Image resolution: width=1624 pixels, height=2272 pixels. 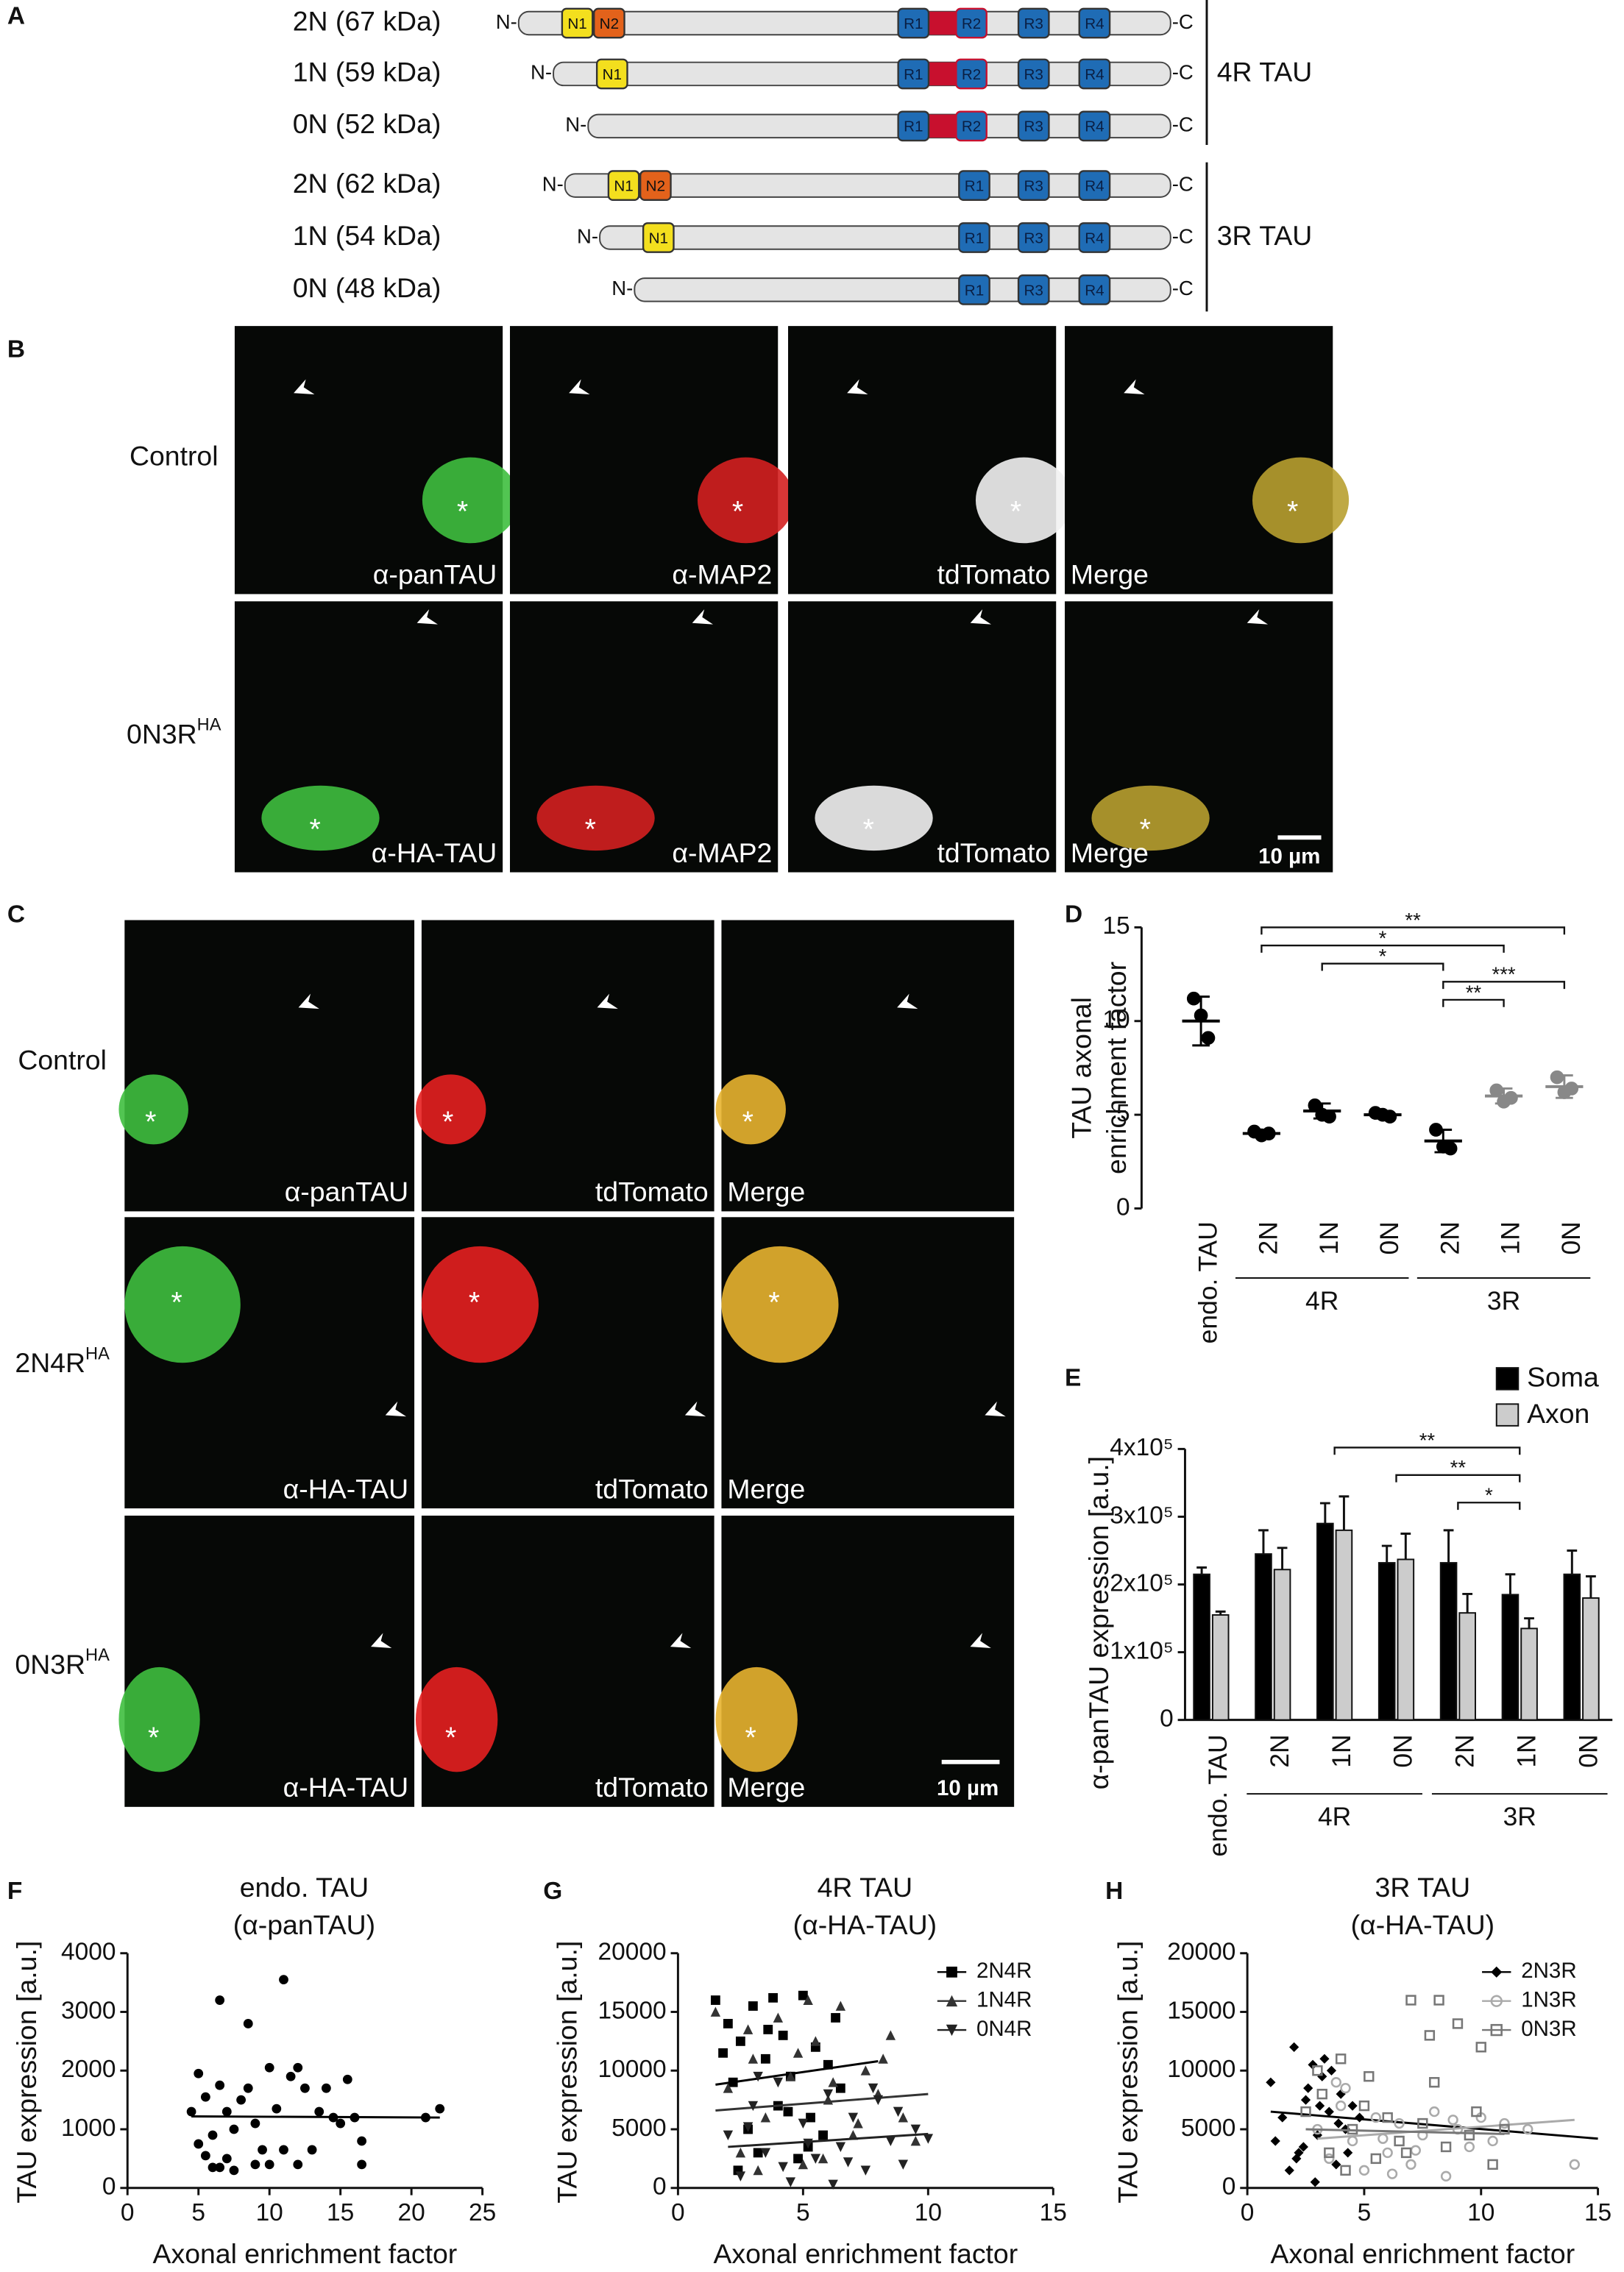 What do you see at coordinates (1201, 2010) in the screenshot?
I see `y-tick-label: 15000` at bounding box center [1201, 2010].